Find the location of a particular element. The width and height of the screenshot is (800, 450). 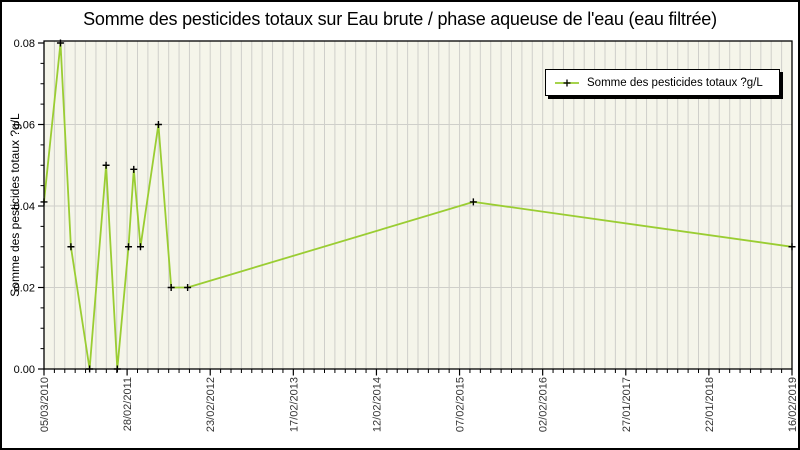

x-tick-label: 17/02/2013 is located at coordinates (294, 404).